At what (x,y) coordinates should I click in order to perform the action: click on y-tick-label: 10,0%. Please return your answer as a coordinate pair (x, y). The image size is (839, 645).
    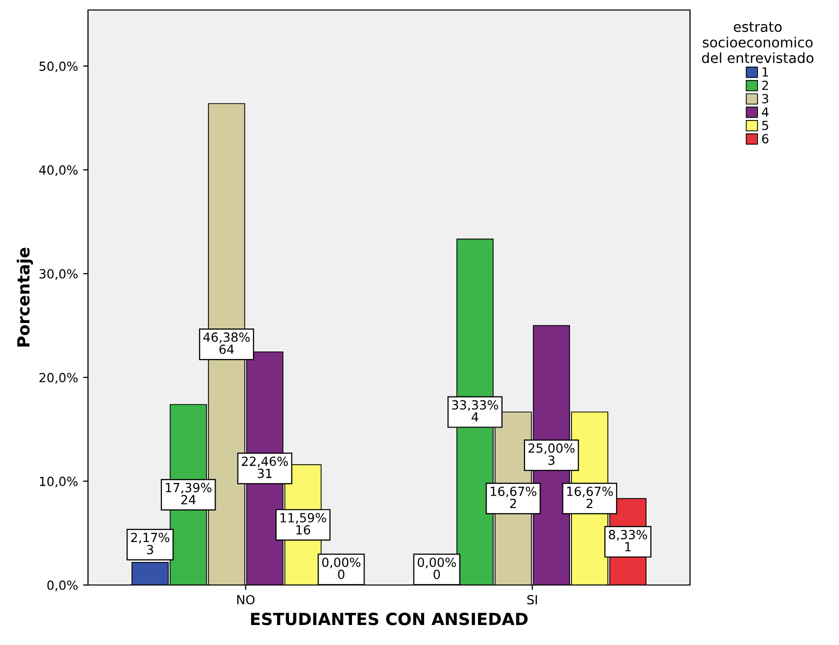
    Looking at the image, I should click on (59, 482).